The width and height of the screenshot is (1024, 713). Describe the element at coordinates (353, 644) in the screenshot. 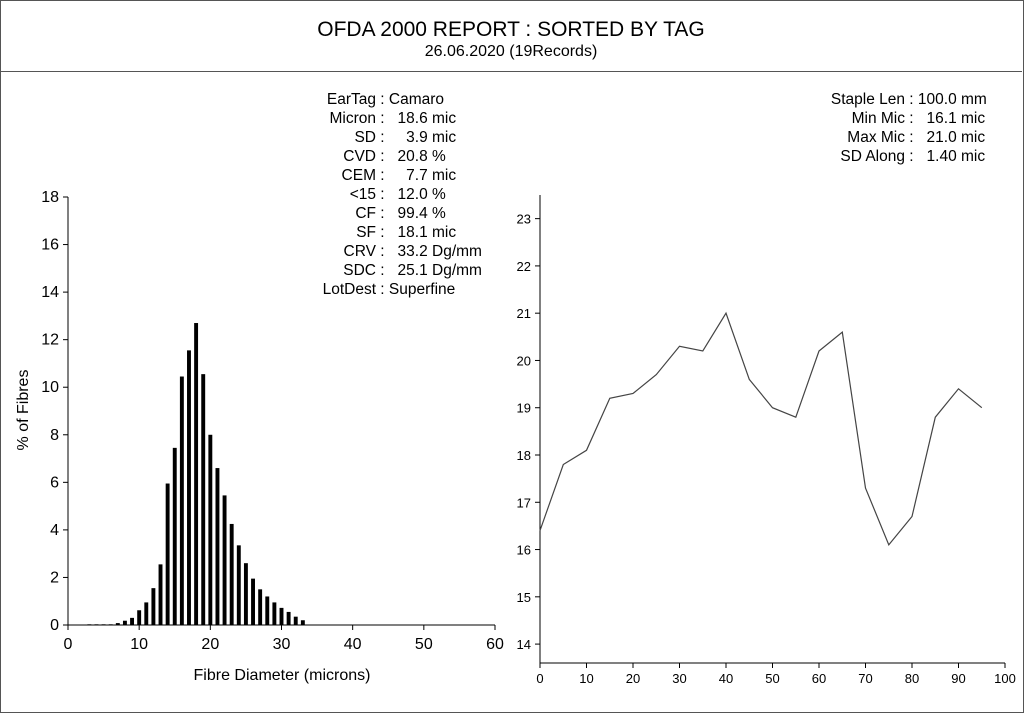

I see `histogram-x-tick-label: 40` at that location.